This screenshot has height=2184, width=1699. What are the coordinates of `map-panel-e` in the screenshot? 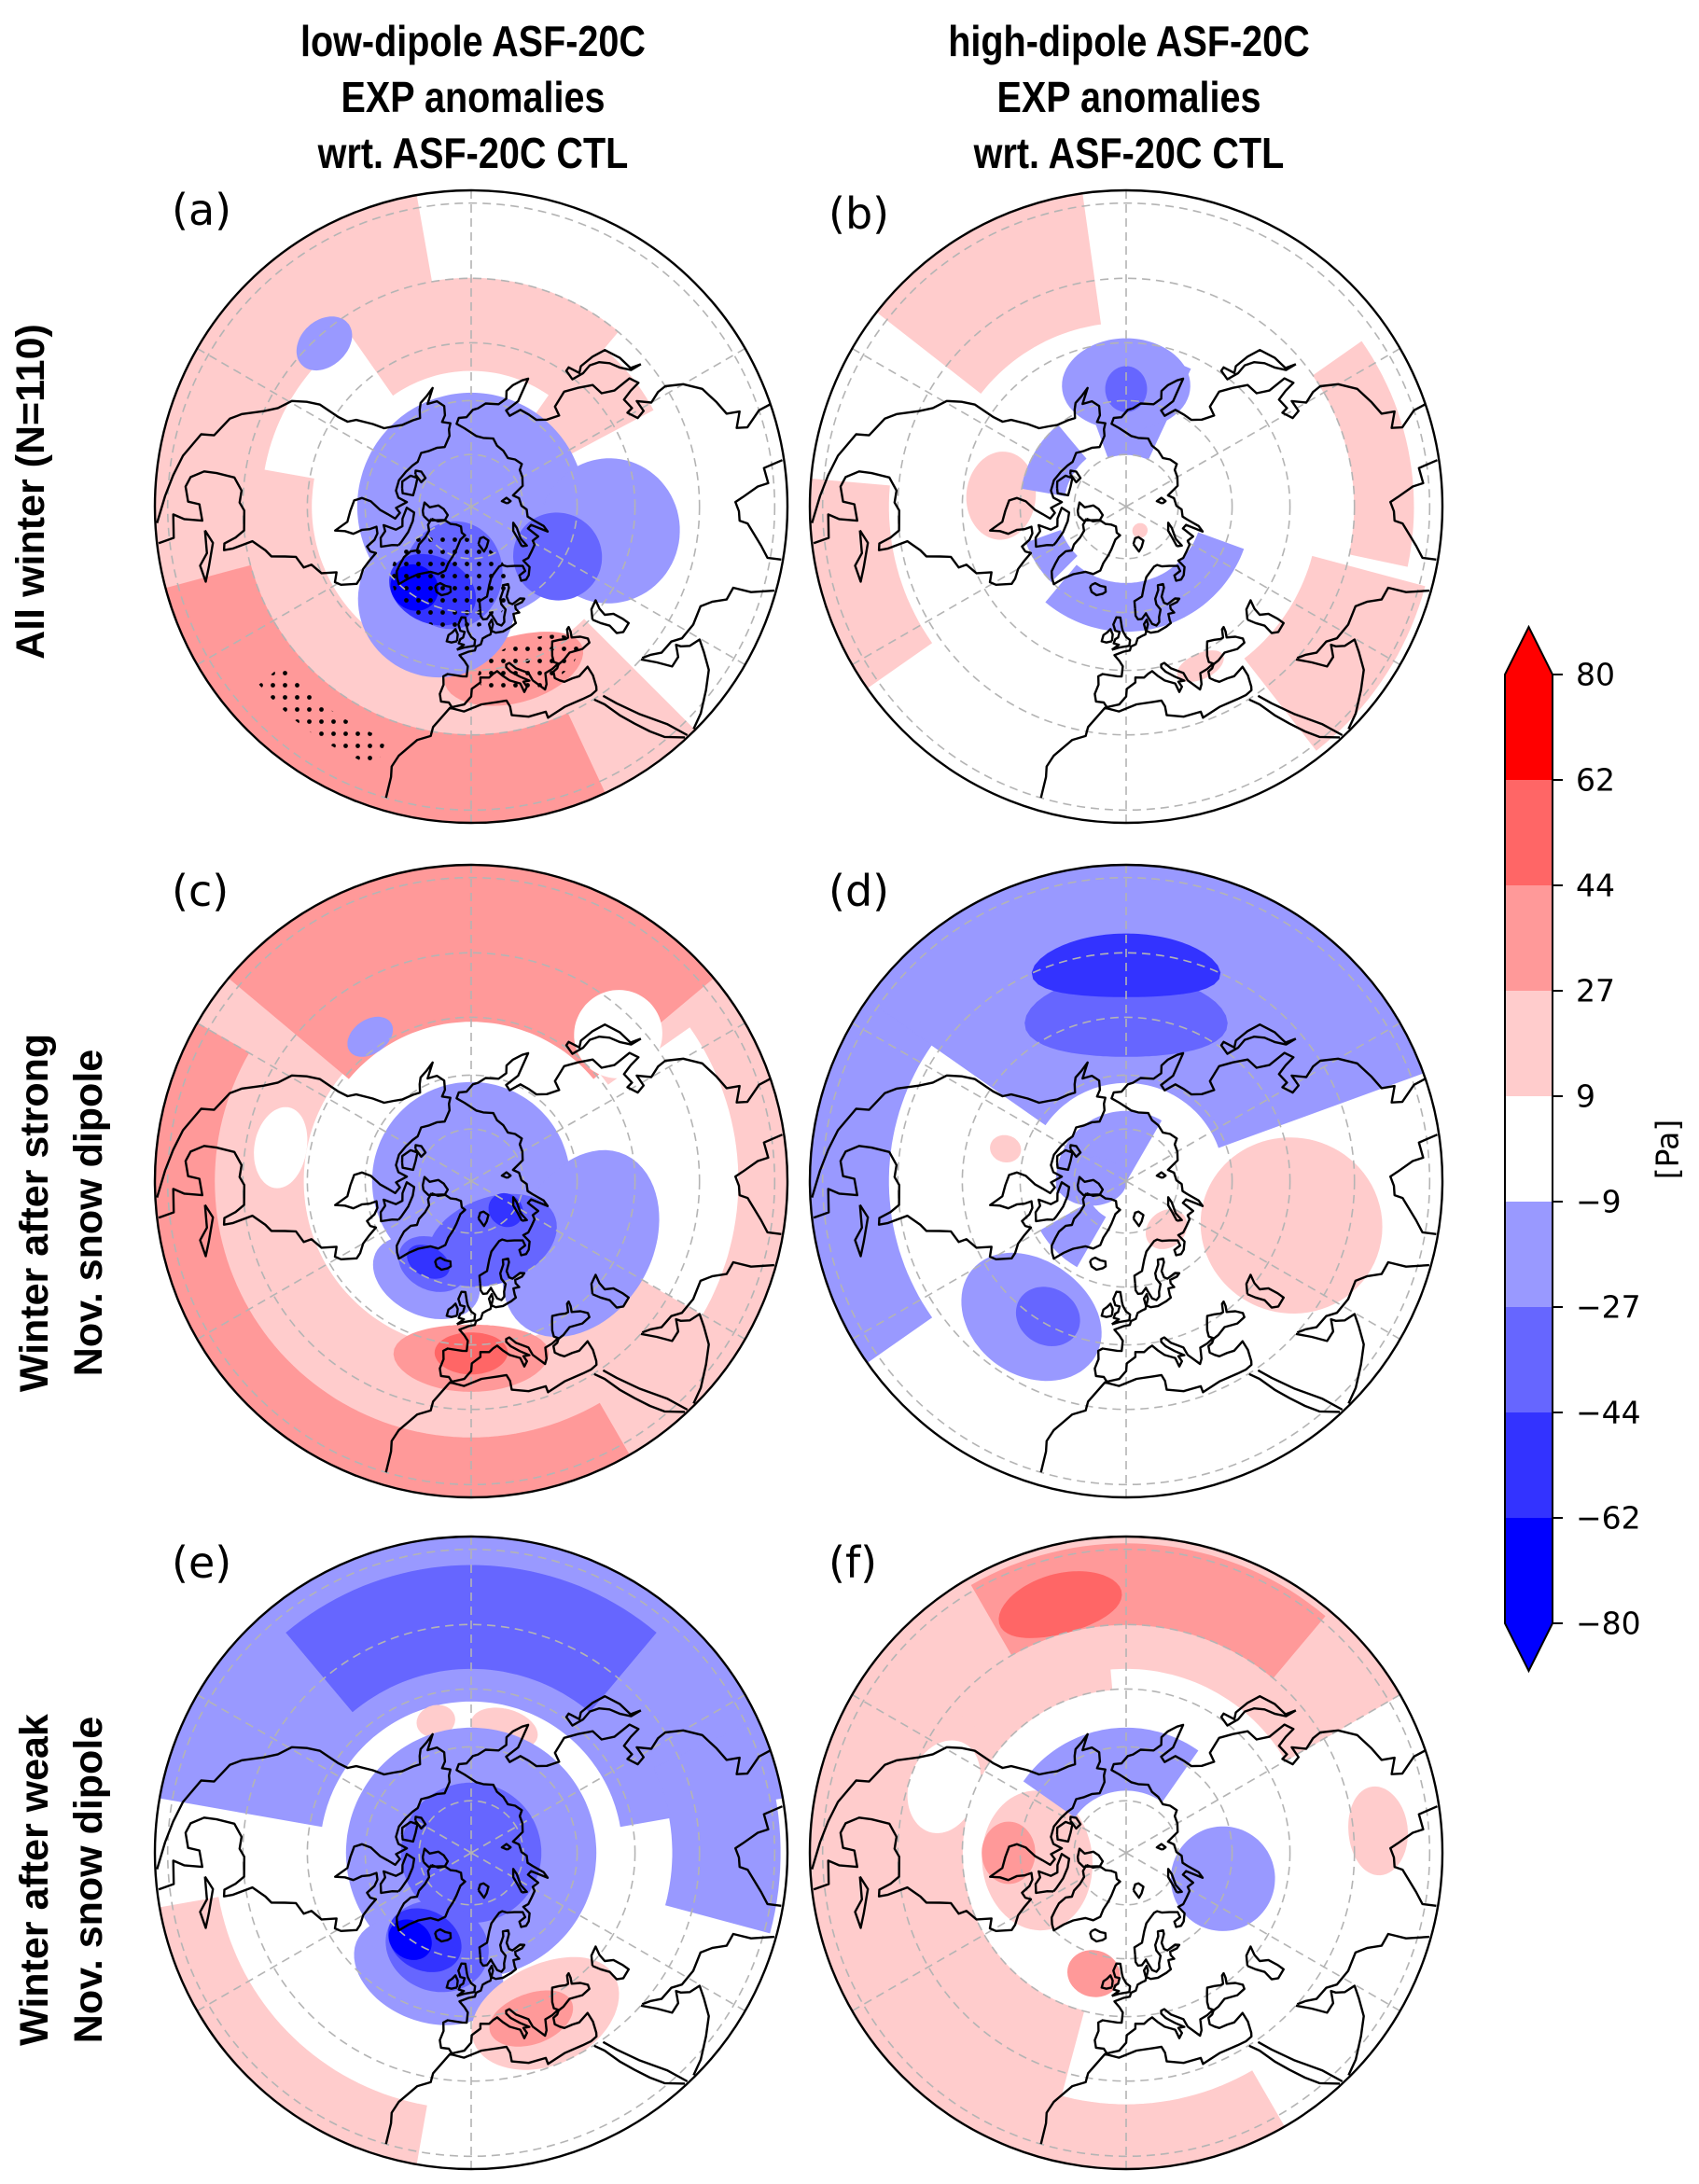 It's located at (471, 1853).